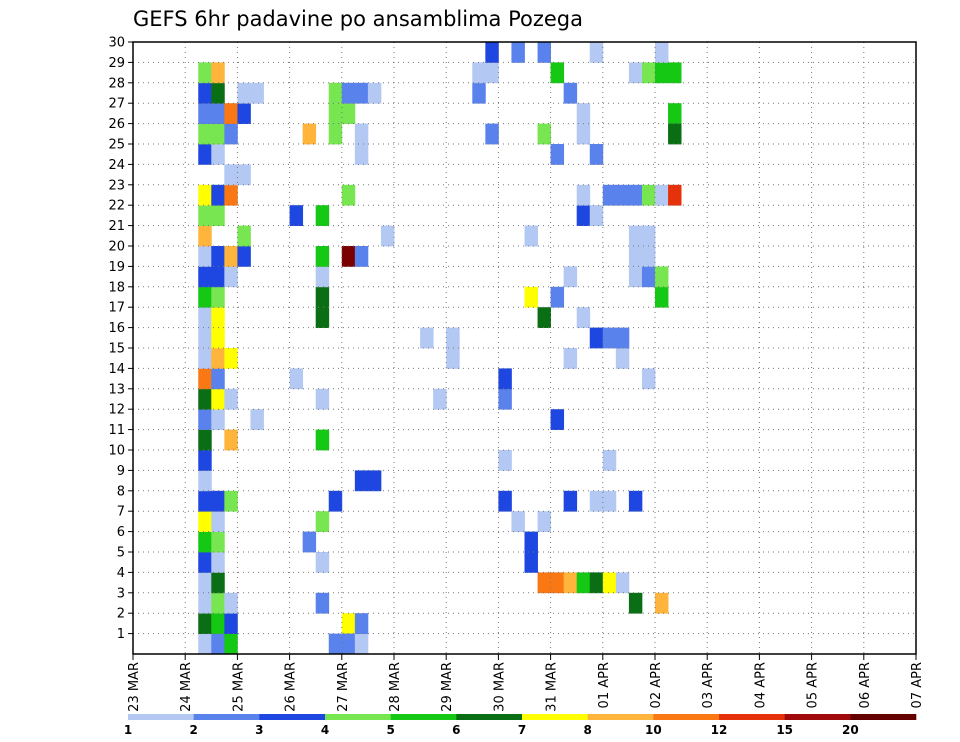 The image size is (960, 742). What do you see at coordinates (121, 593) in the screenshot?
I see `y-tick-label: 3` at bounding box center [121, 593].